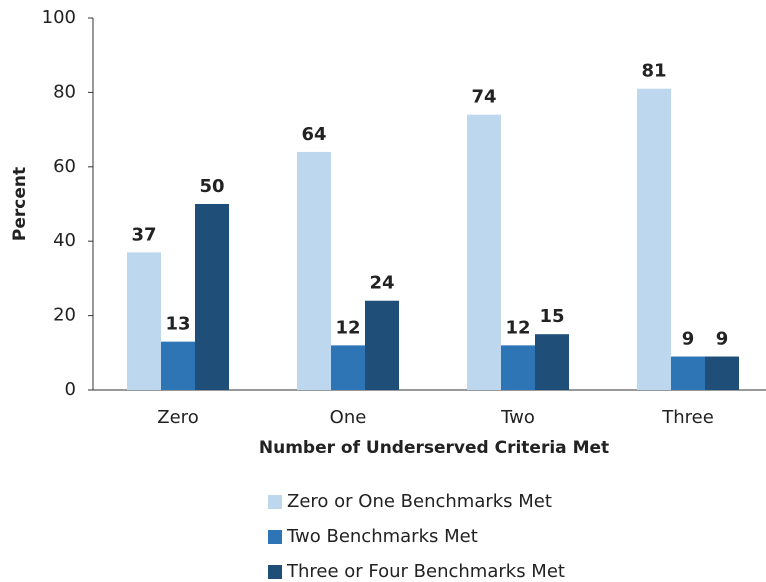 Image resolution: width=766 pixels, height=582 pixels. What do you see at coordinates (425, 571) in the screenshot?
I see `legend-label: Three or Four Benchmarks Met` at bounding box center [425, 571].